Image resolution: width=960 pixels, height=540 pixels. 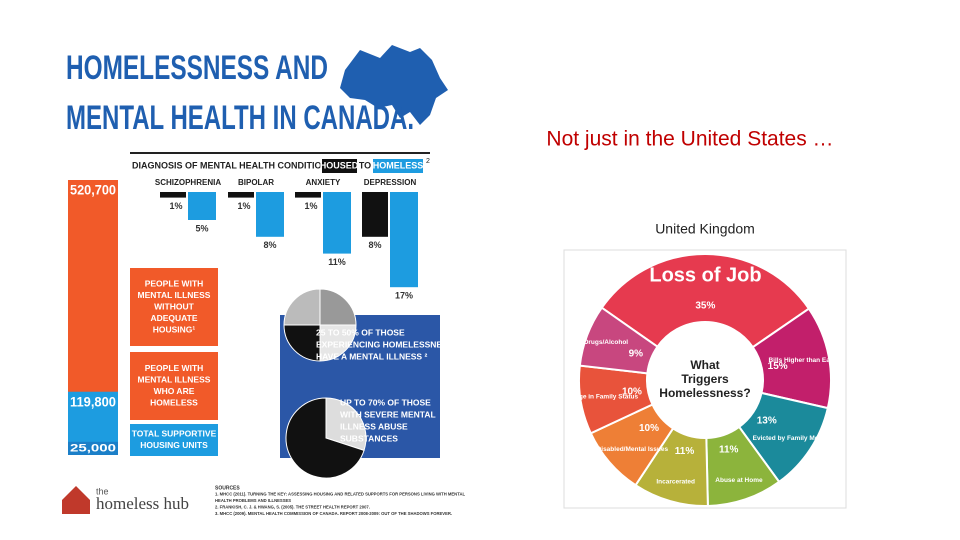 What do you see at coordinates (705, 306) in the screenshot?
I see `segment-percent: 35%` at bounding box center [705, 306].